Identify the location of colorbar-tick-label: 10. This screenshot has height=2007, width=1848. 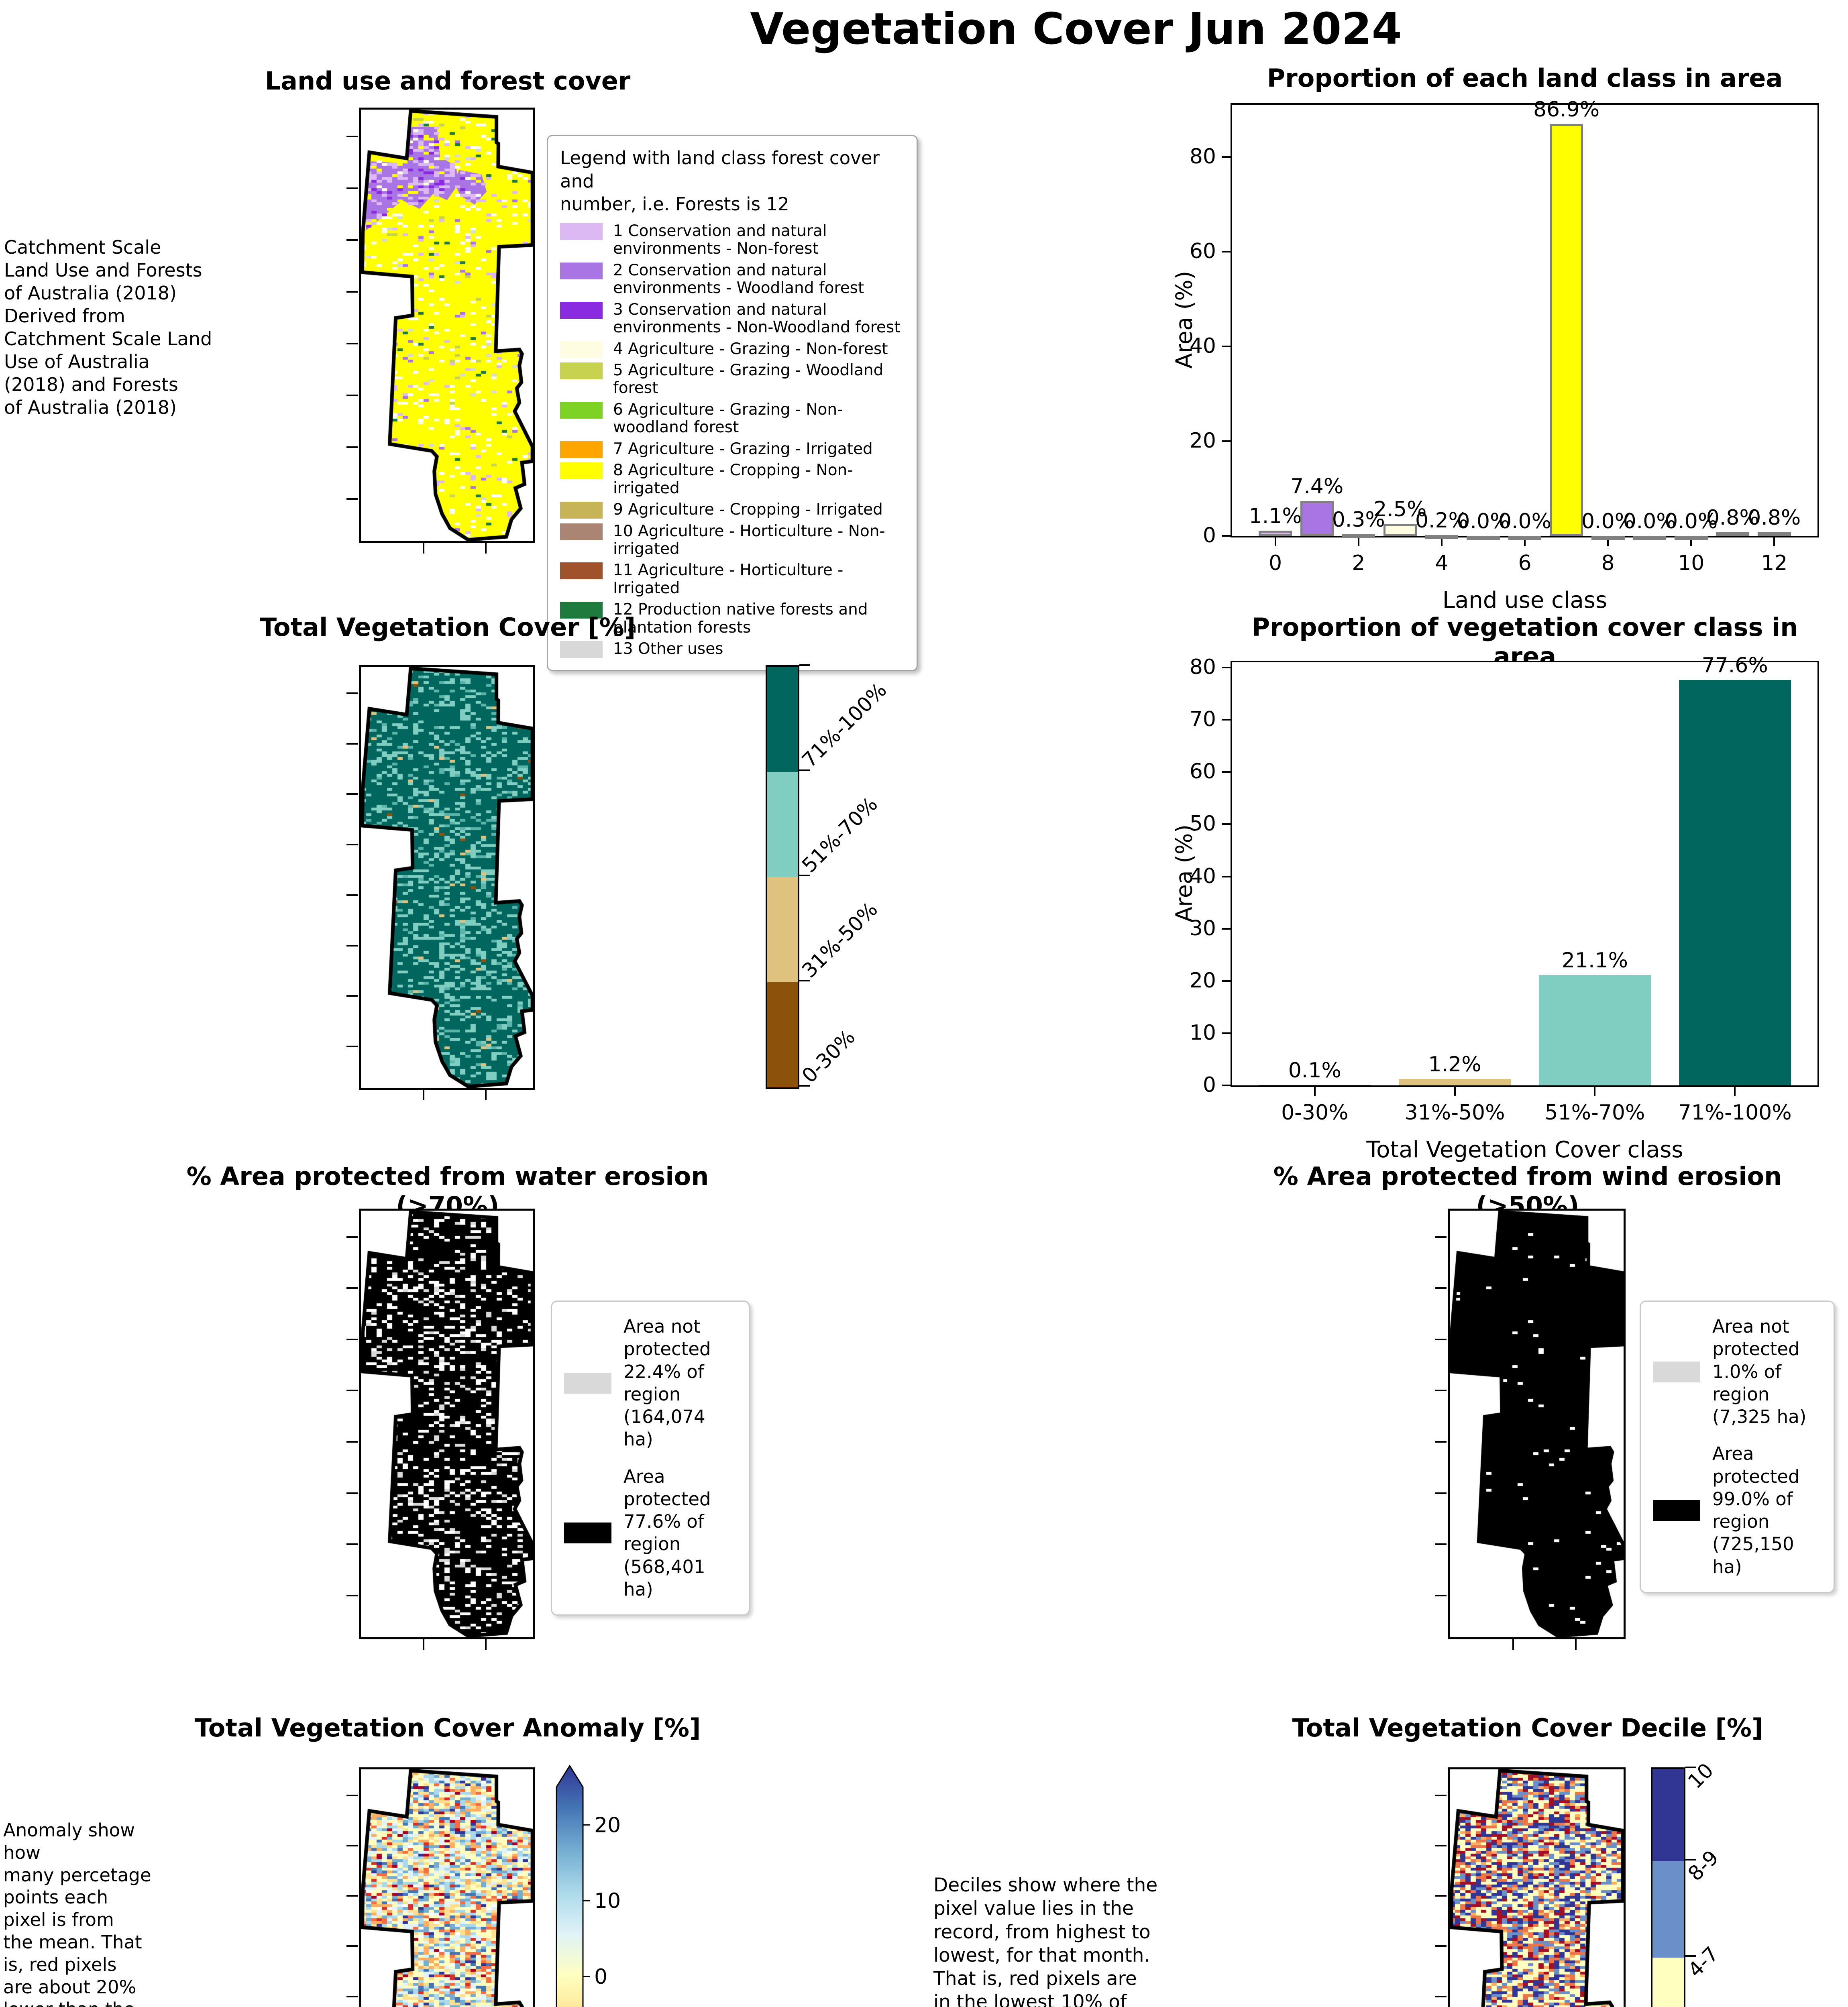
(1700, 1776).